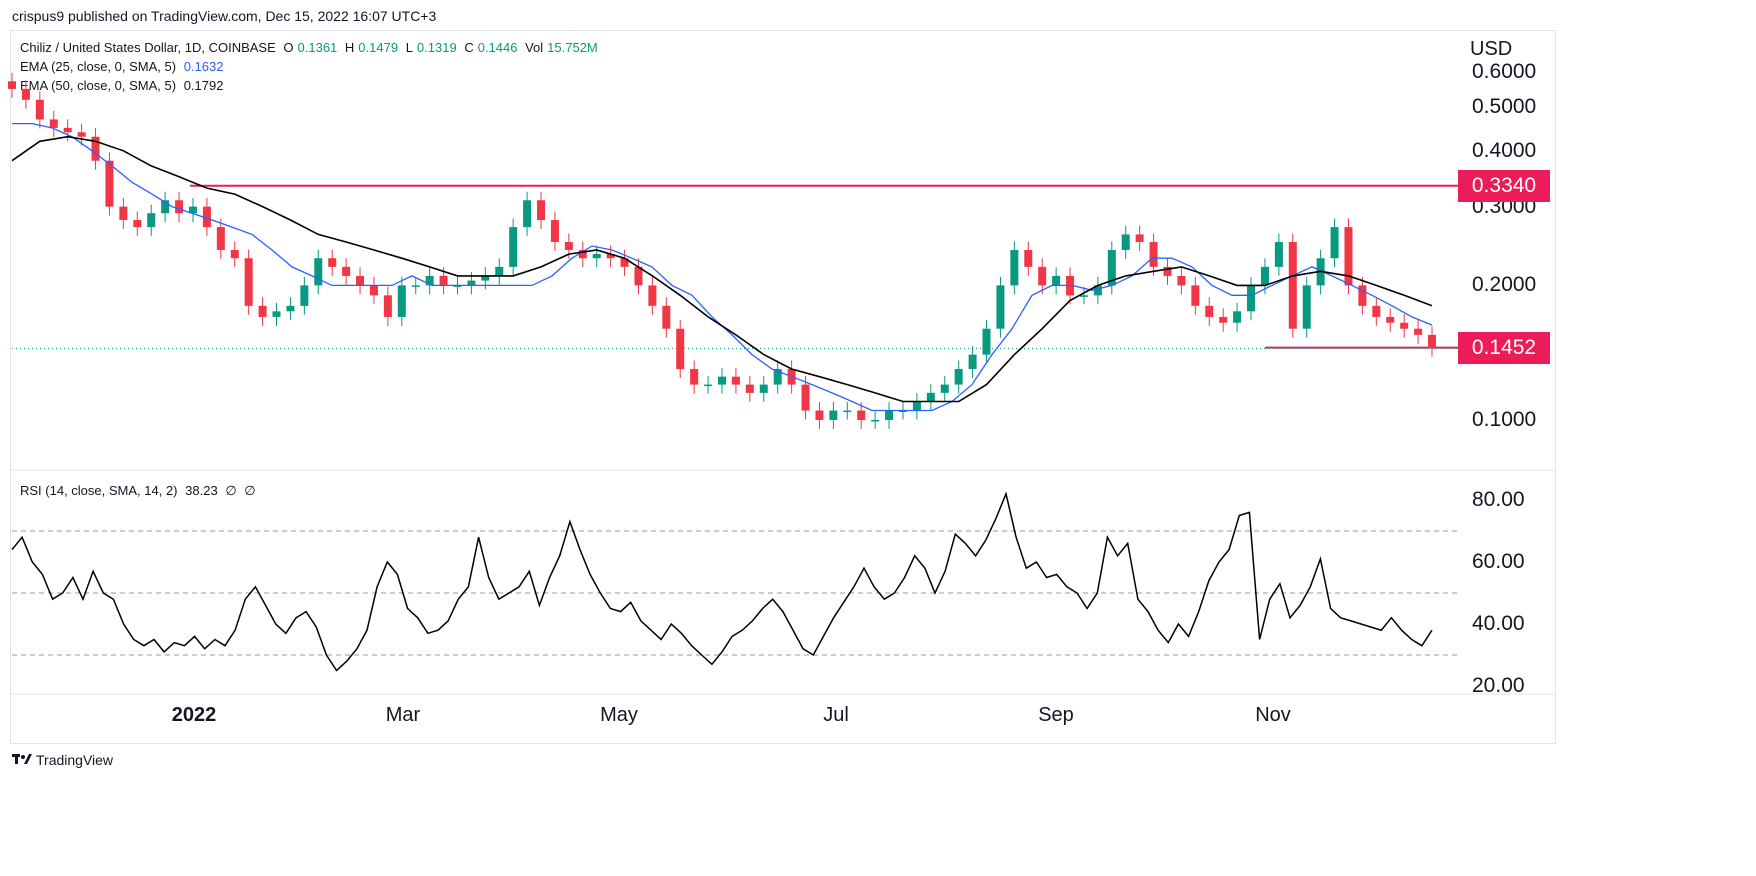 This screenshot has width=1756, height=876. What do you see at coordinates (1498, 685) in the screenshot?
I see `rsi-tick-label: 20.00` at bounding box center [1498, 685].